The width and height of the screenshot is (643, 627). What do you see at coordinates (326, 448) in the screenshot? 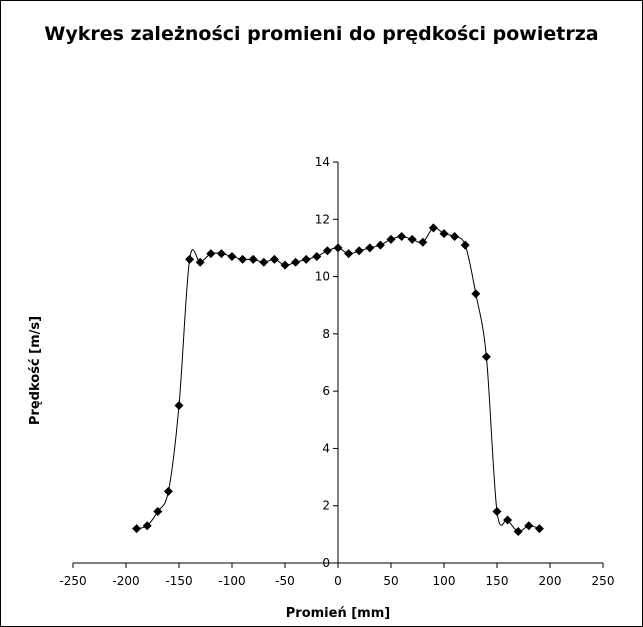
I see `y-tick-label: 4` at bounding box center [326, 448].